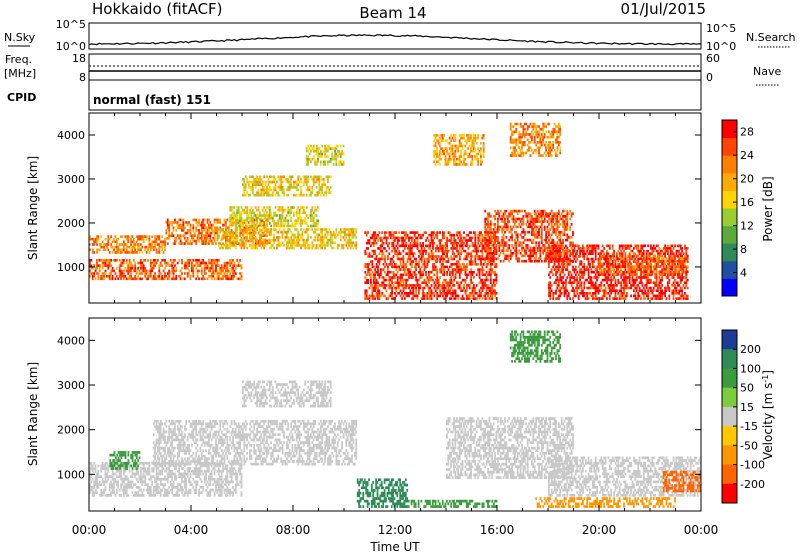  What do you see at coordinates (392, 13) in the screenshot?
I see `beam-title: Beam 14` at bounding box center [392, 13].